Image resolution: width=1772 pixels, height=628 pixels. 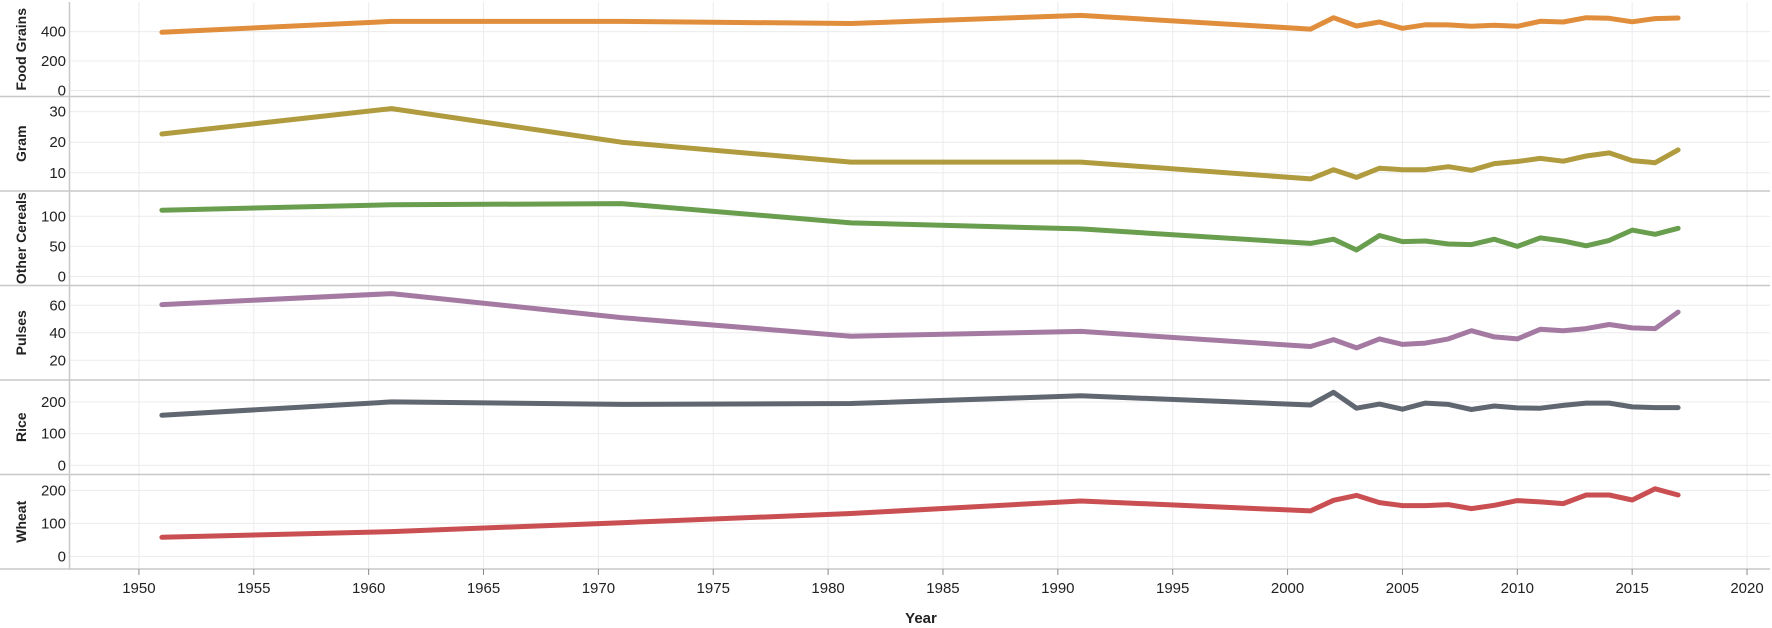 What do you see at coordinates (942, 588) in the screenshot?
I see `x-tick-label: 1985` at bounding box center [942, 588].